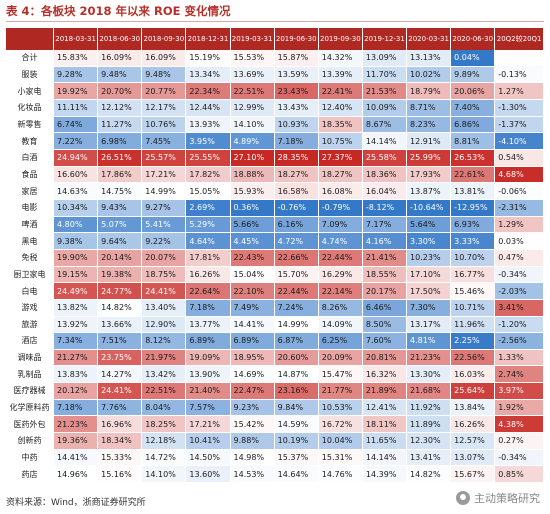 The width and height of the screenshot is (550, 514). What do you see at coordinates (164, 391) in the screenshot?
I see `data-cell: 22.51%` at bounding box center [164, 391].